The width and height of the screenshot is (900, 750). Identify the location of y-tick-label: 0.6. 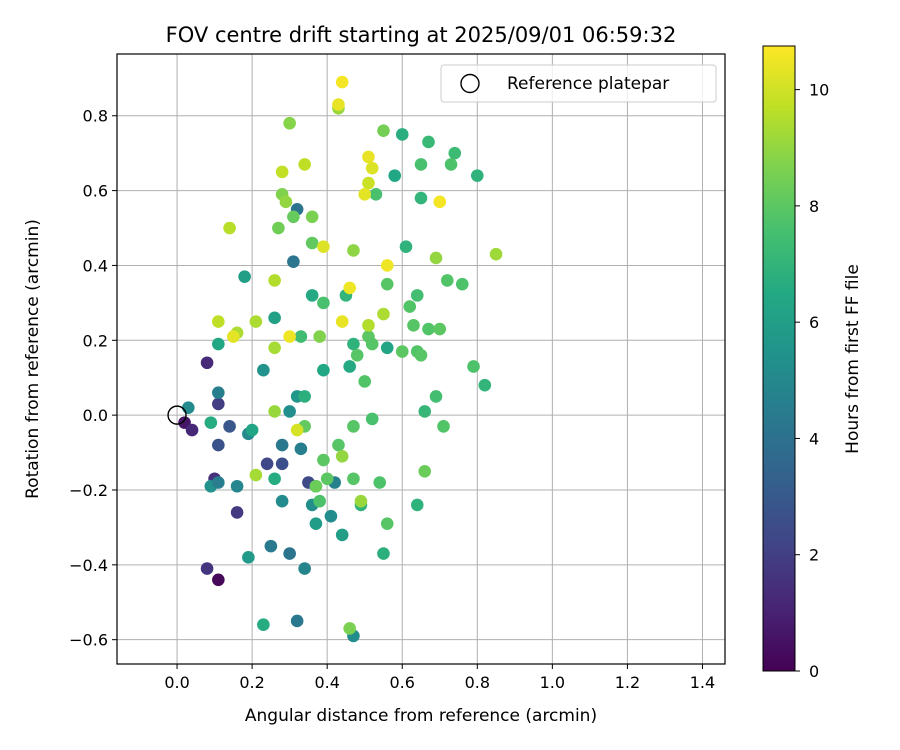
(95, 191).